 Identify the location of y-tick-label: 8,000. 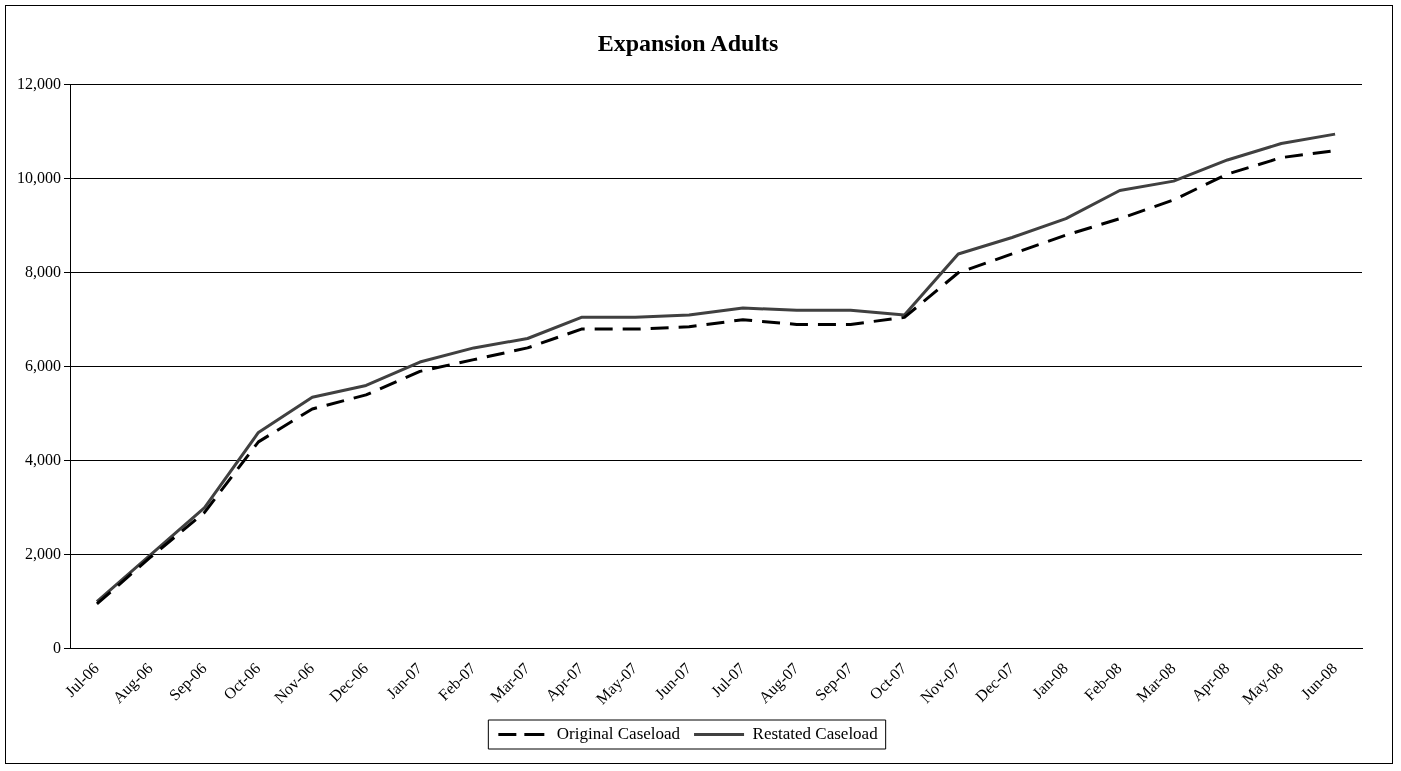
(43, 271).